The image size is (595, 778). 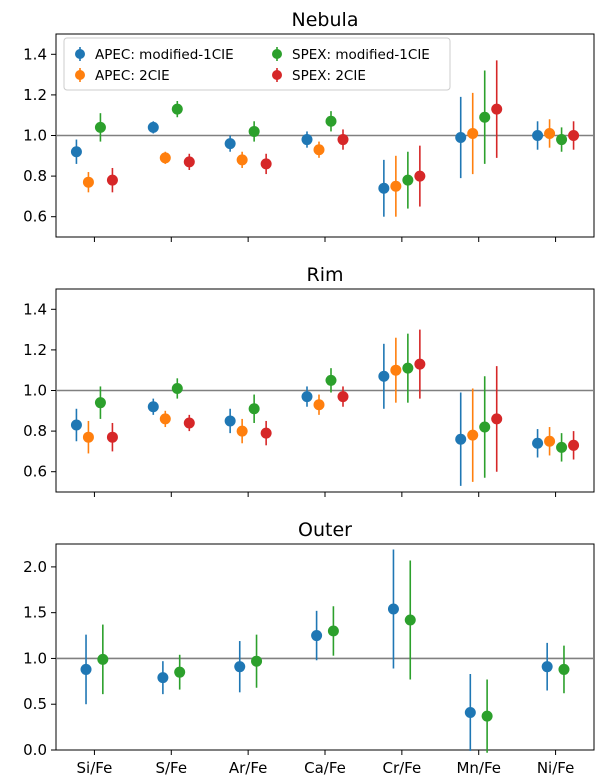 I want to click on y-tick-label: 0.5, so click(x=35, y=704).